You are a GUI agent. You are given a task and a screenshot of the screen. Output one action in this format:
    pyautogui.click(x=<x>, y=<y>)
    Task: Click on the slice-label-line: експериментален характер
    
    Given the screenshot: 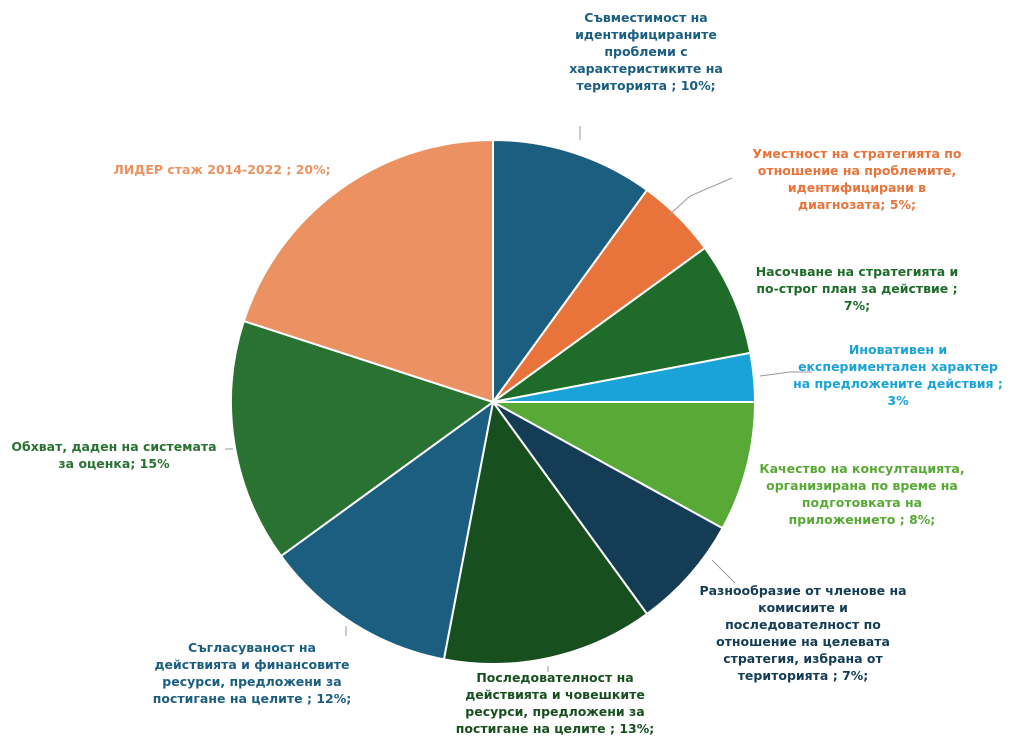 What is the action you would take?
    pyautogui.click(x=898, y=366)
    